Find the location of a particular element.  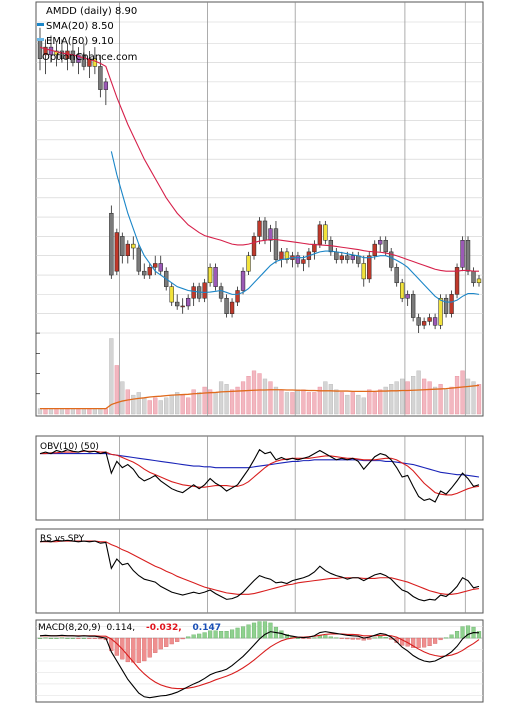

rs-panel: RS vs SPY is located at coordinates (259, 571).